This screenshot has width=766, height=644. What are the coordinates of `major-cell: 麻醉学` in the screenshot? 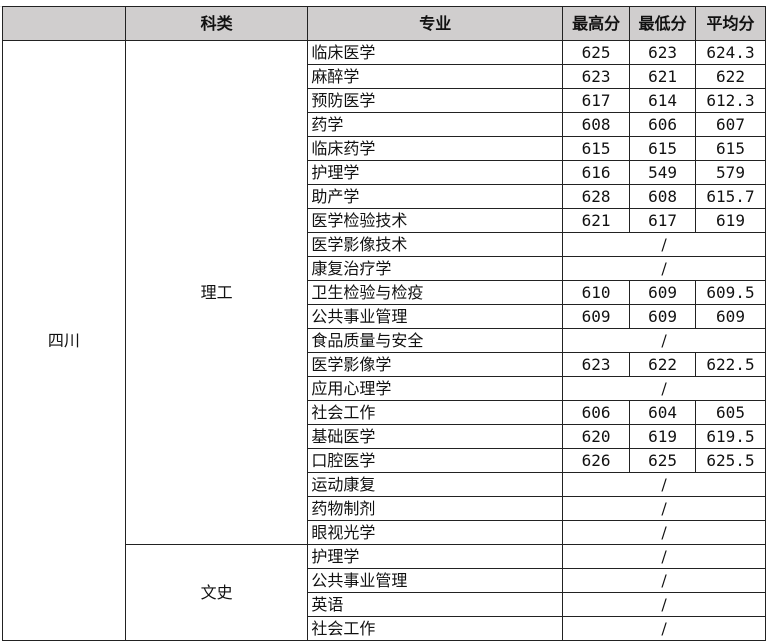 It's located at (435, 76).